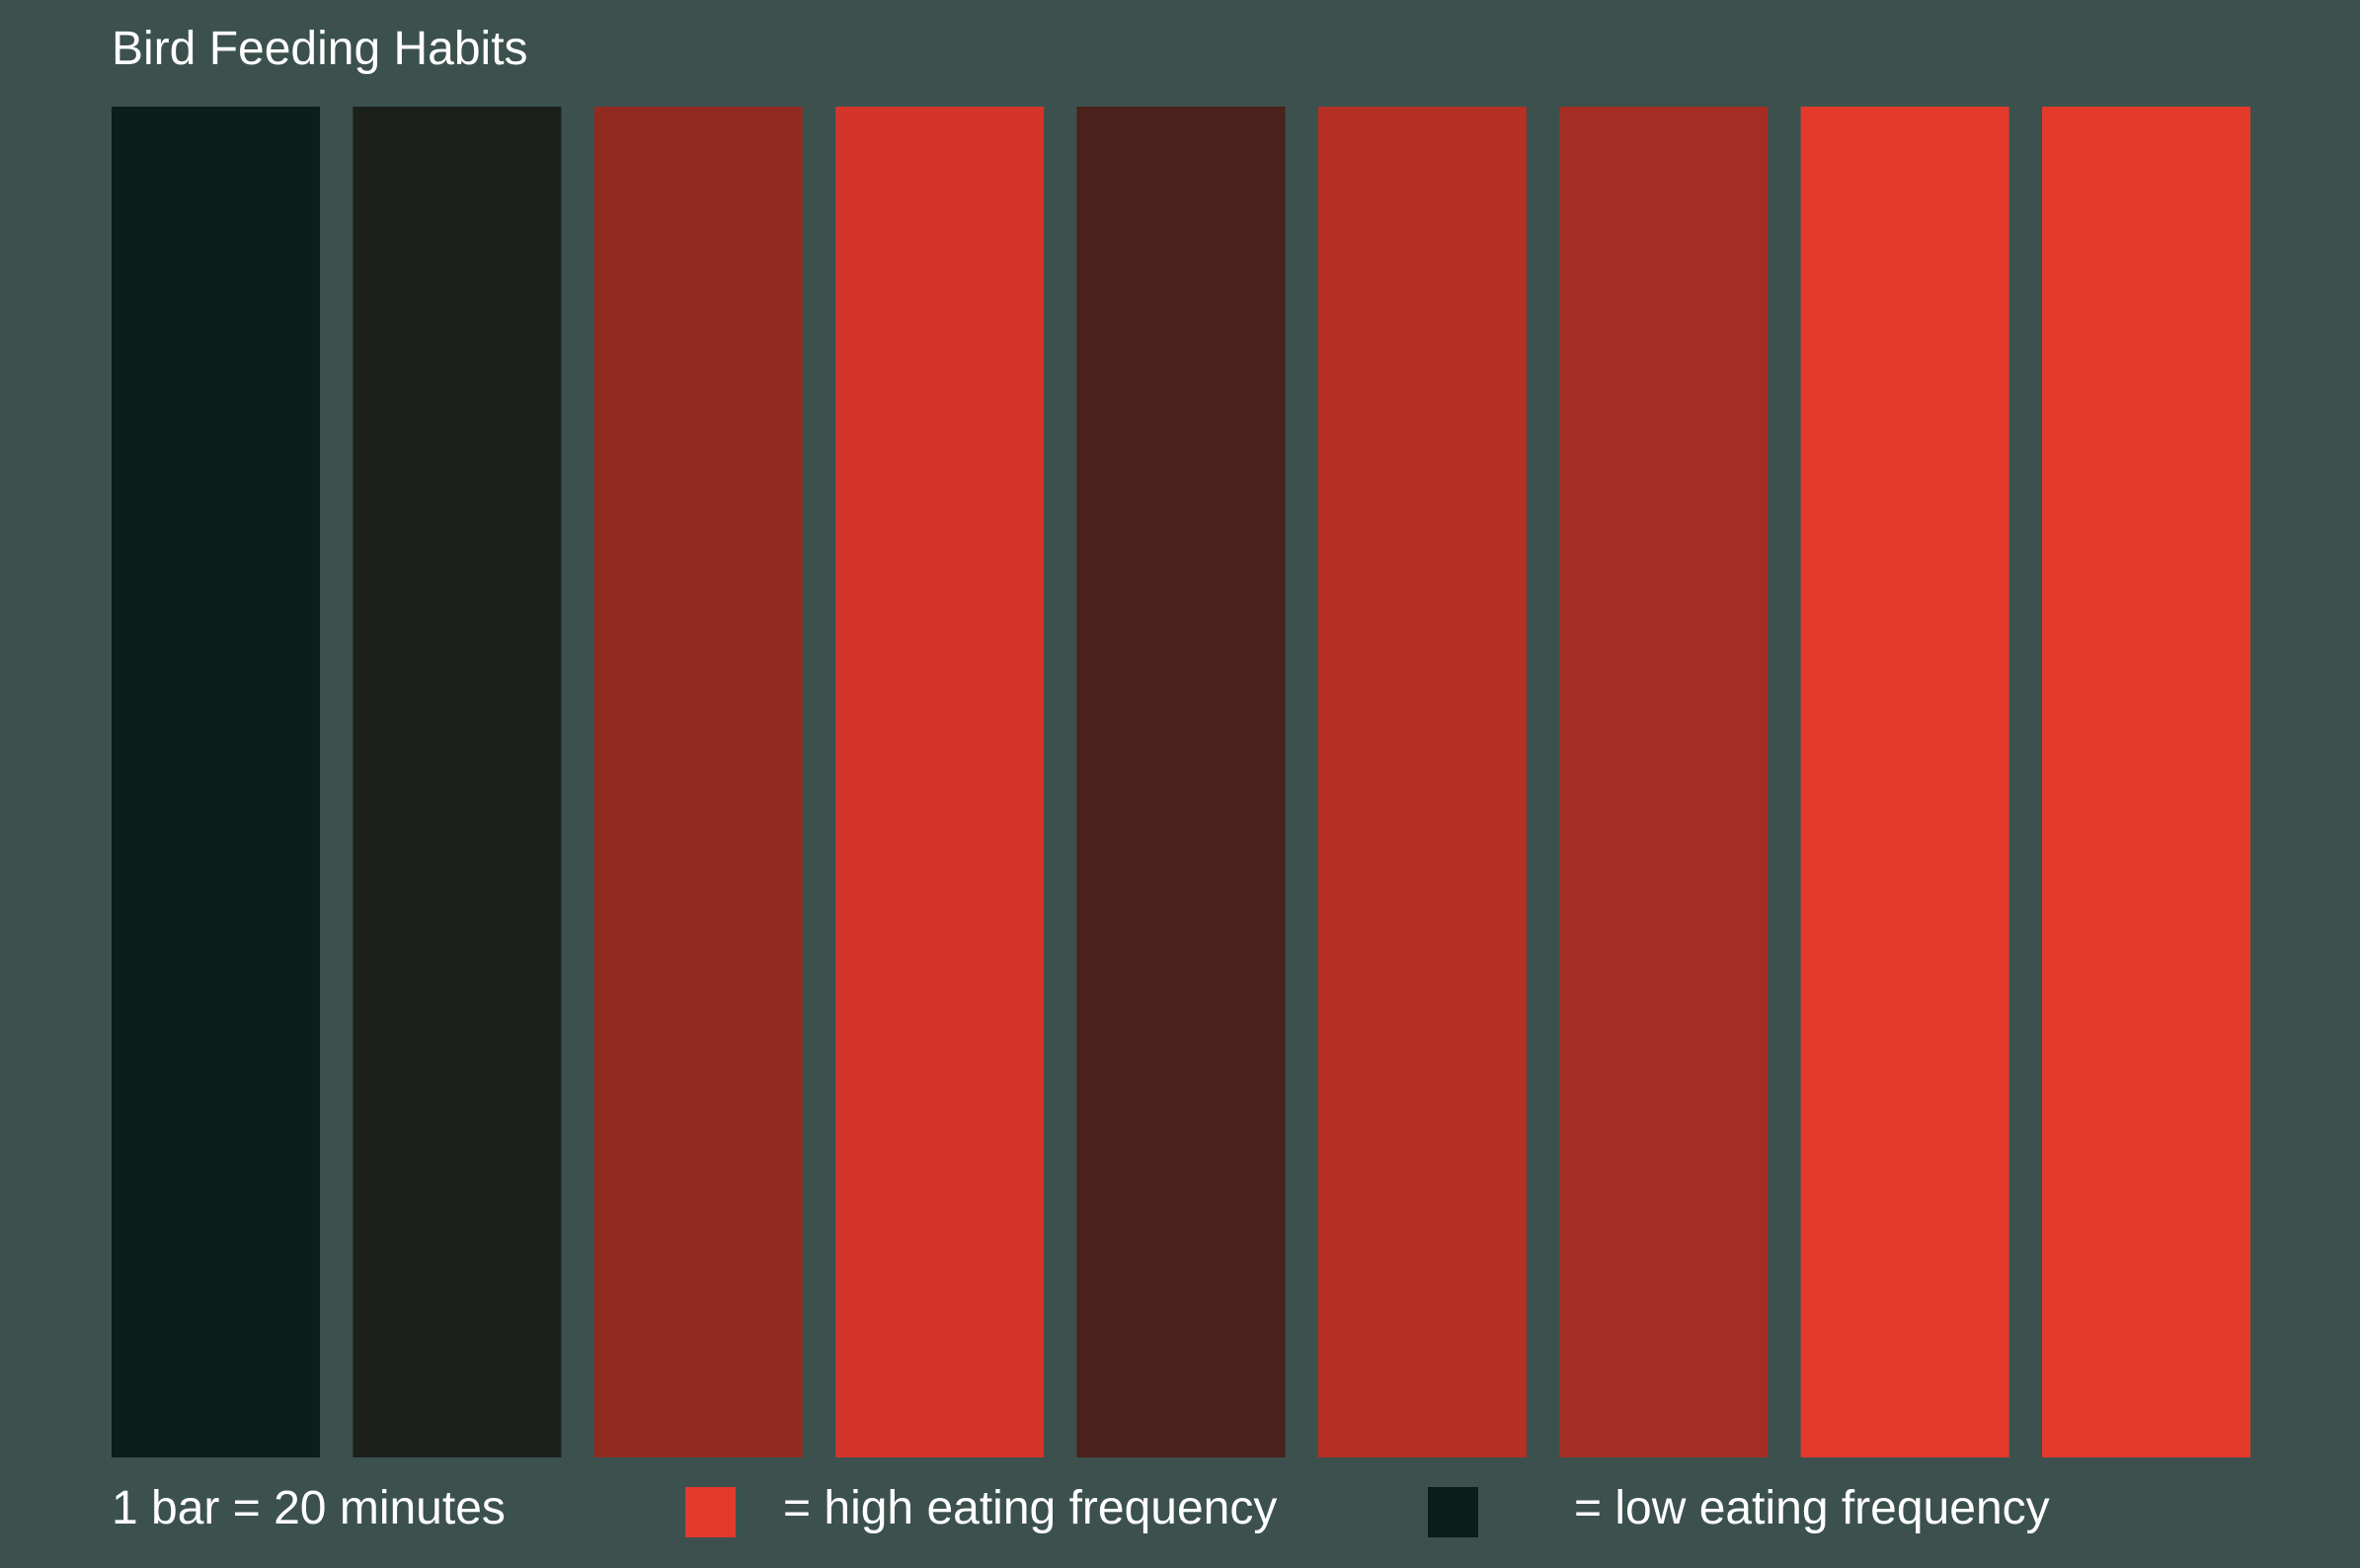  Describe the element at coordinates (309, 1508) in the screenshot. I see `bar-scale-note: 1 bar = 20 minutes` at that location.